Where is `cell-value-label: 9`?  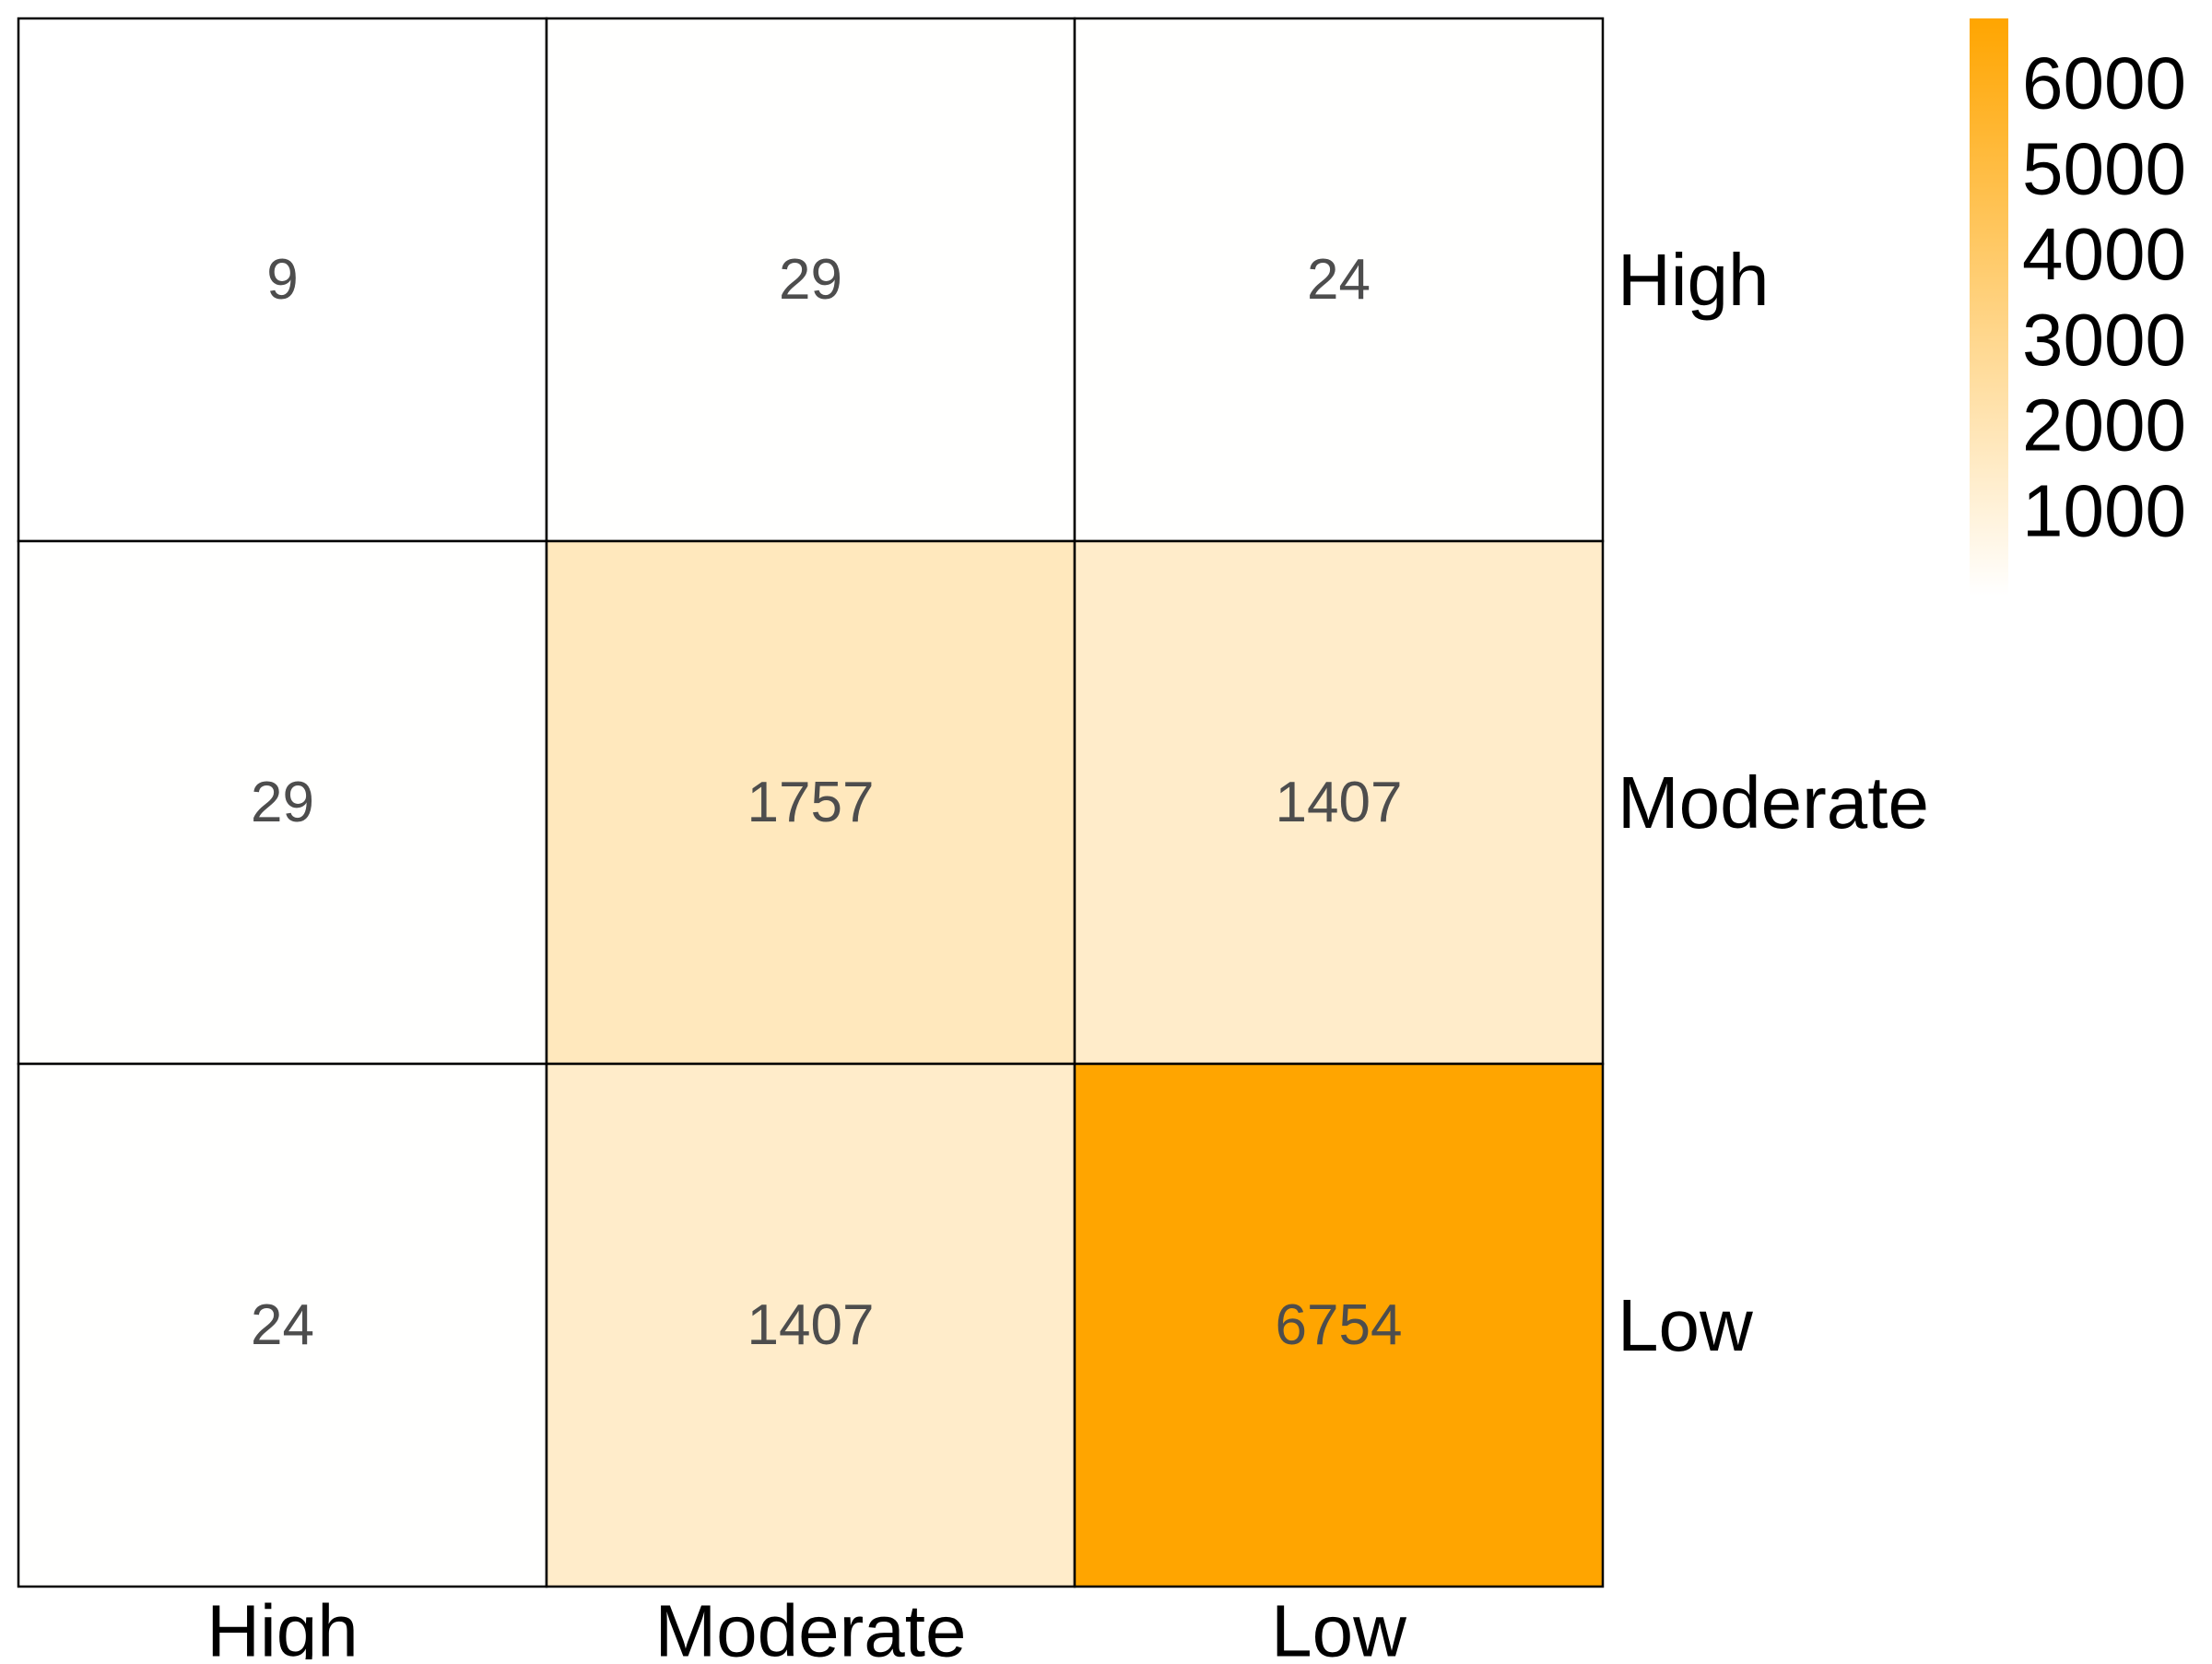
cell-value-label: 9 is located at coordinates (282, 280).